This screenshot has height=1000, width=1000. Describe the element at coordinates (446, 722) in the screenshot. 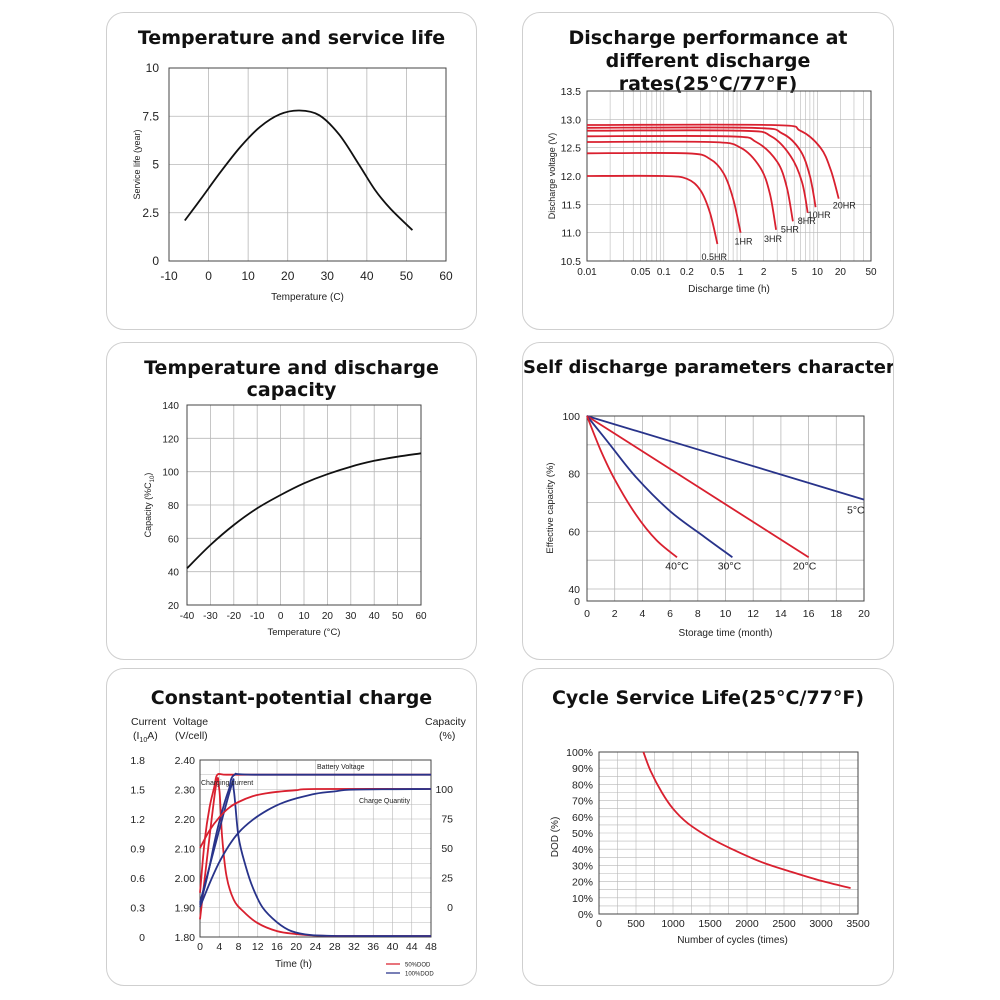

I see `capacity-axis-header: Capacity` at that location.